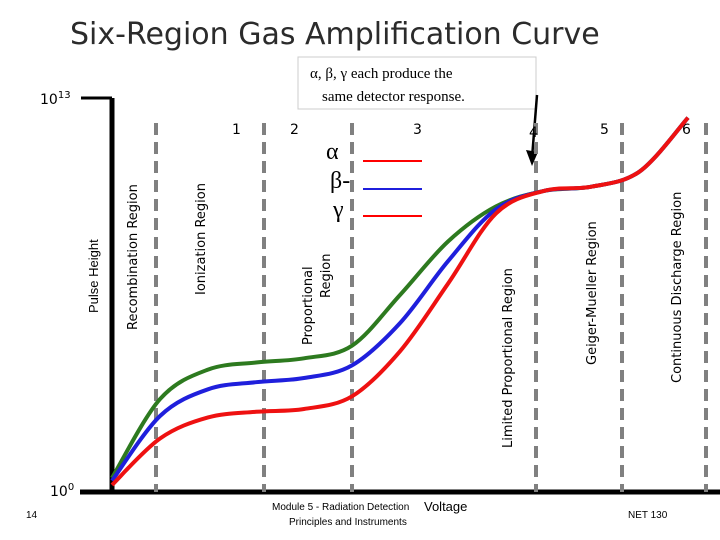  Describe the element at coordinates (62, 491) in the screenshot. I see `y-tick-bottom: 100` at that location.